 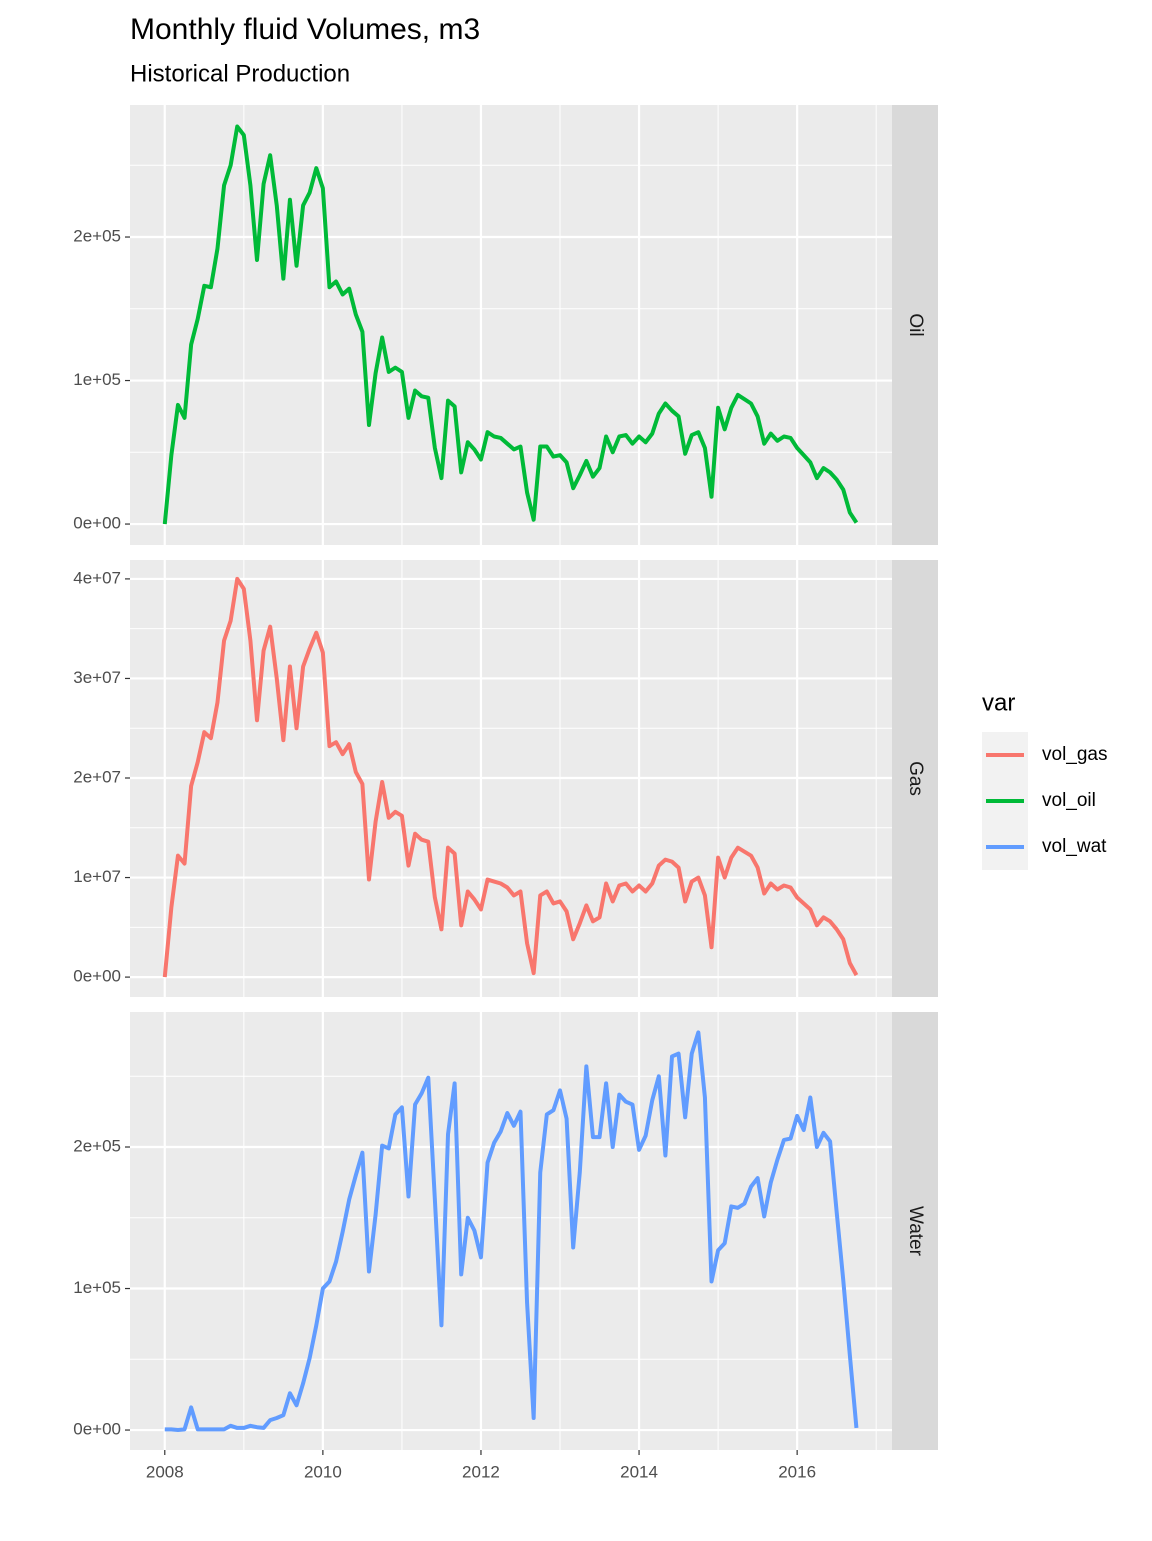 What do you see at coordinates (165, 1471) in the screenshot?
I see `x-tick-label: 2008` at bounding box center [165, 1471].